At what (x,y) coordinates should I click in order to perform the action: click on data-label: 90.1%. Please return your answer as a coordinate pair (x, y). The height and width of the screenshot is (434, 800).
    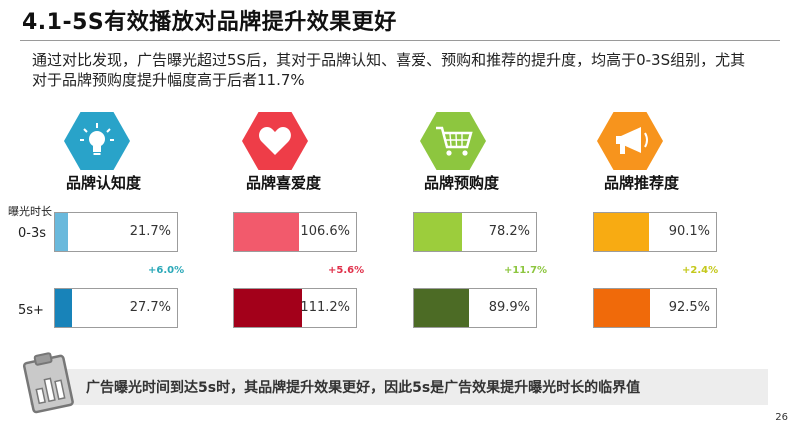
    Looking at the image, I should click on (689, 231).